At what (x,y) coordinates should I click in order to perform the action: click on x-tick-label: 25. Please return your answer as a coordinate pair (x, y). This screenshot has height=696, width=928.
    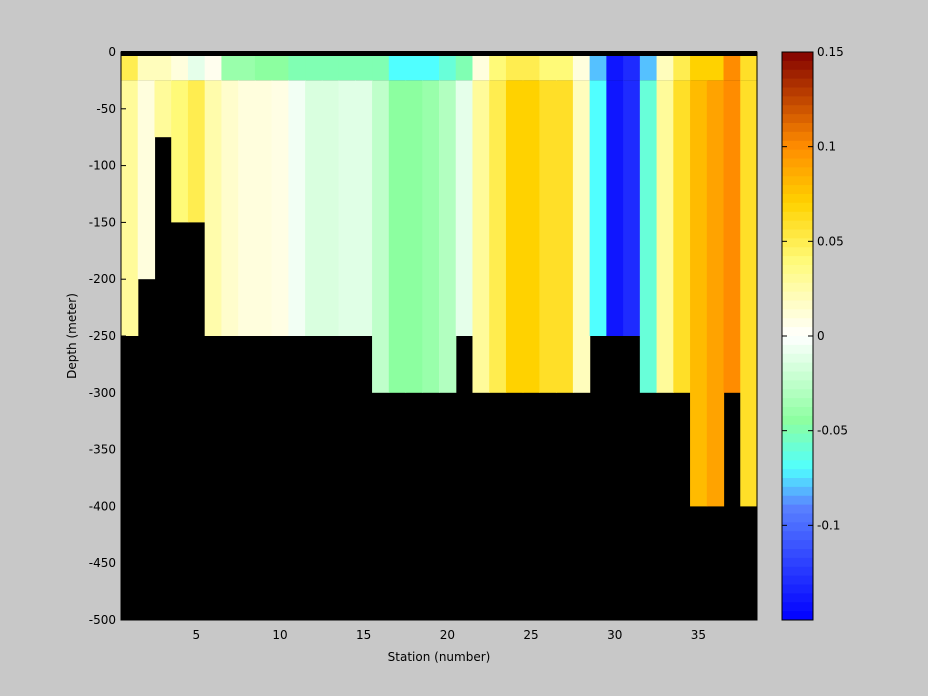
    Looking at the image, I should click on (530, 635).